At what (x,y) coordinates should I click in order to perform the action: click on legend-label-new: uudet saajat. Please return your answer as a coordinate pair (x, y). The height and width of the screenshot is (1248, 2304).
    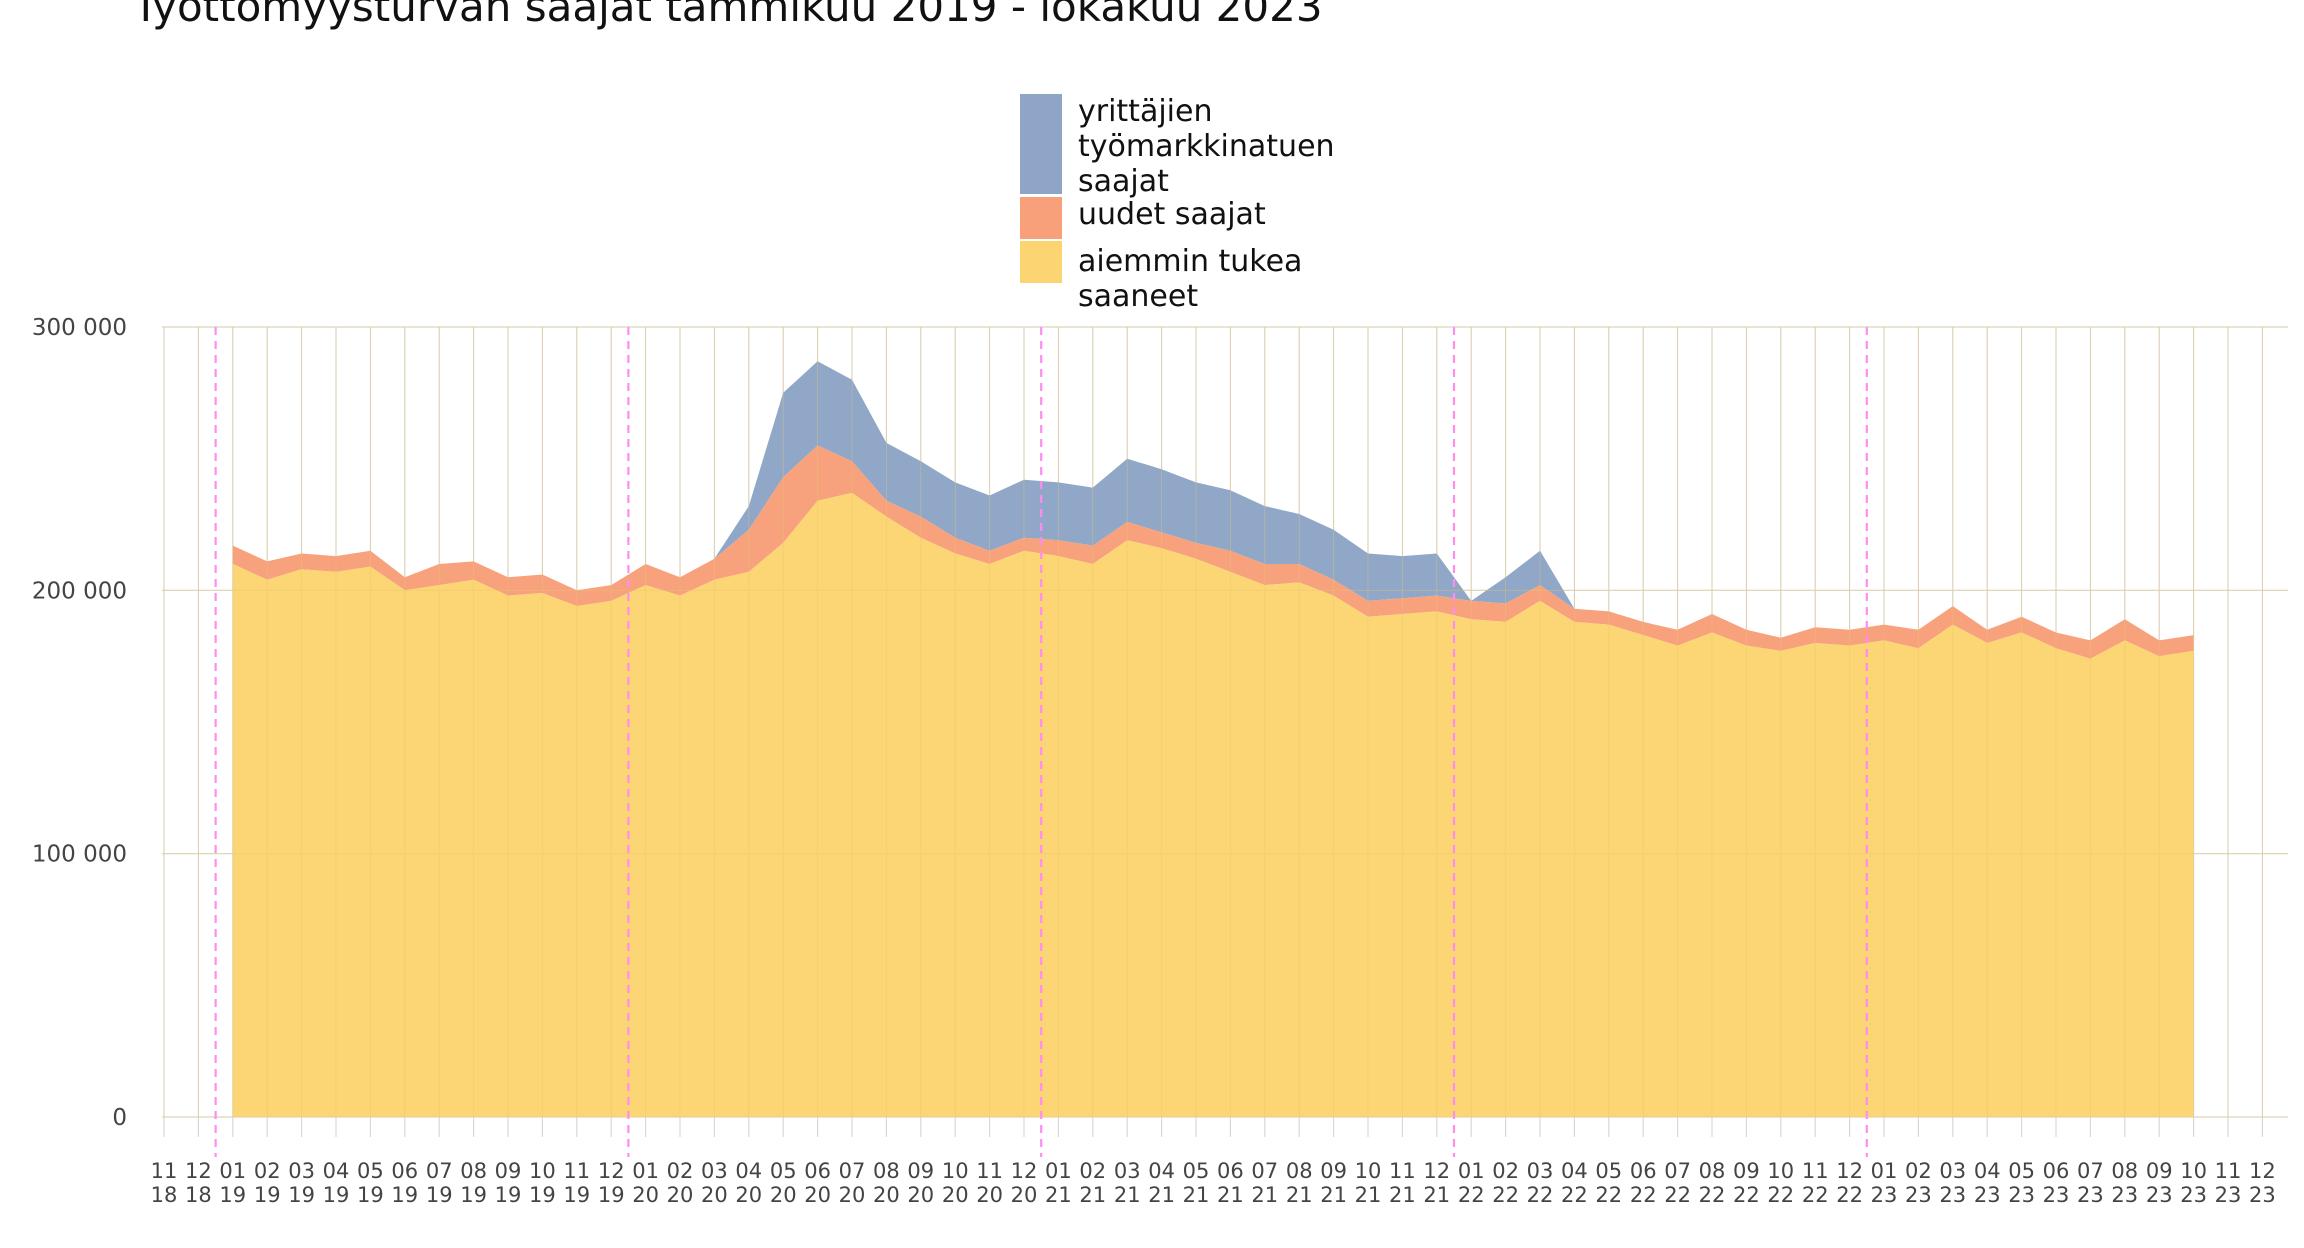
    Looking at the image, I should click on (1172, 214).